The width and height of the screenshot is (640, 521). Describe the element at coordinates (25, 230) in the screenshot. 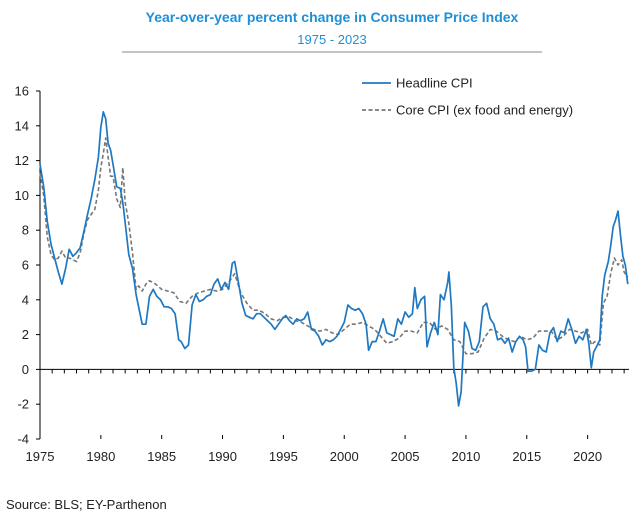

I see `y-tick-label: 8` at that location.